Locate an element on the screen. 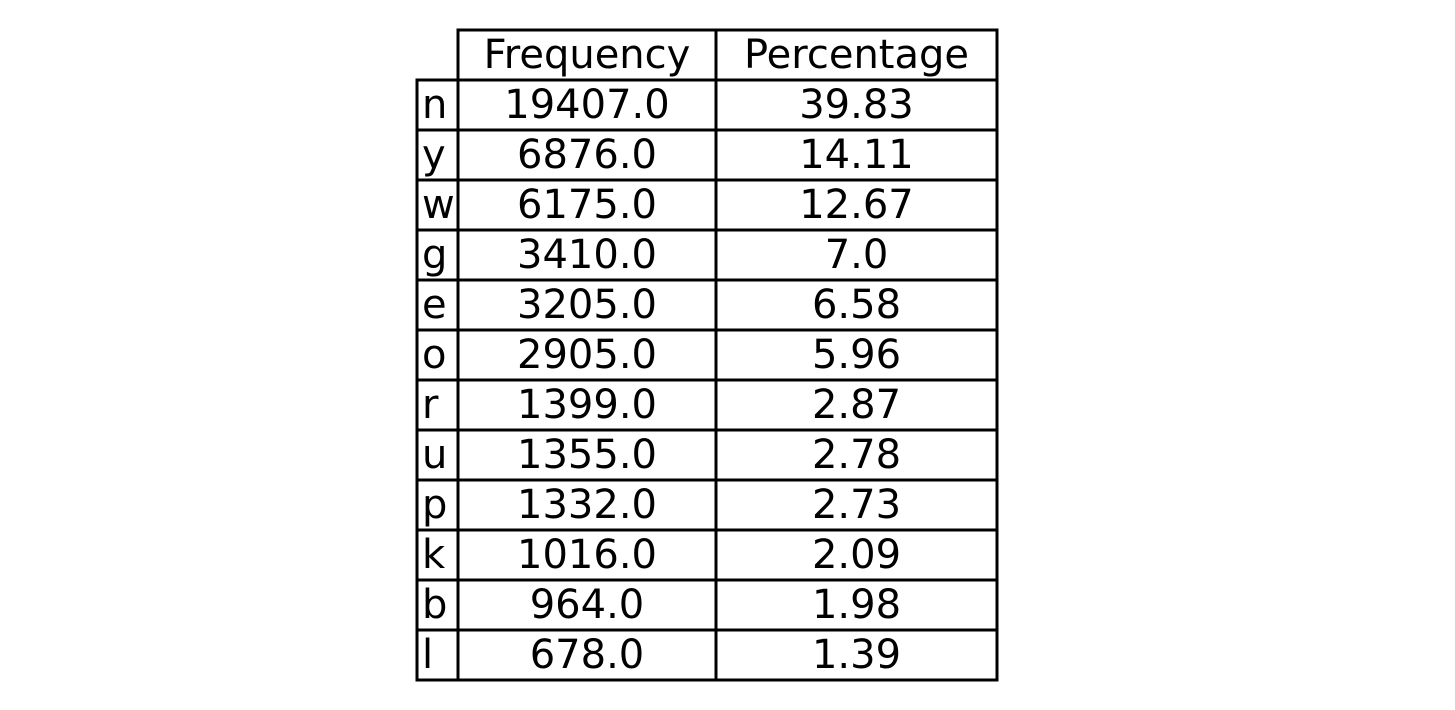 The width and height of the screenshot is (1455, 710). percentage-value: 7.0 is located at coordinates (857, 255).